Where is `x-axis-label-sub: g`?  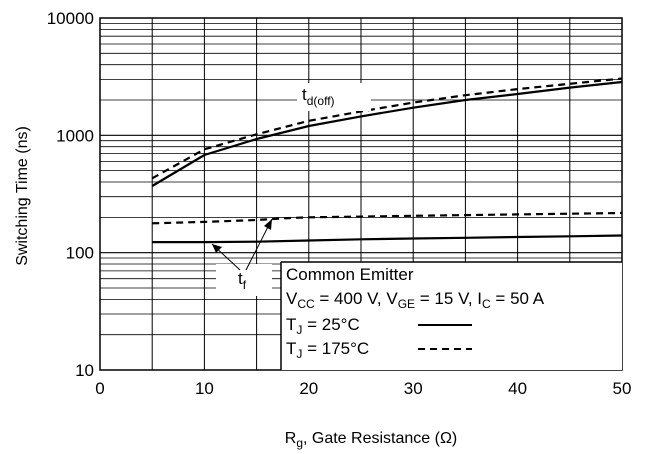
x-axis-label-sub: g is located at coordinates (299, 443).